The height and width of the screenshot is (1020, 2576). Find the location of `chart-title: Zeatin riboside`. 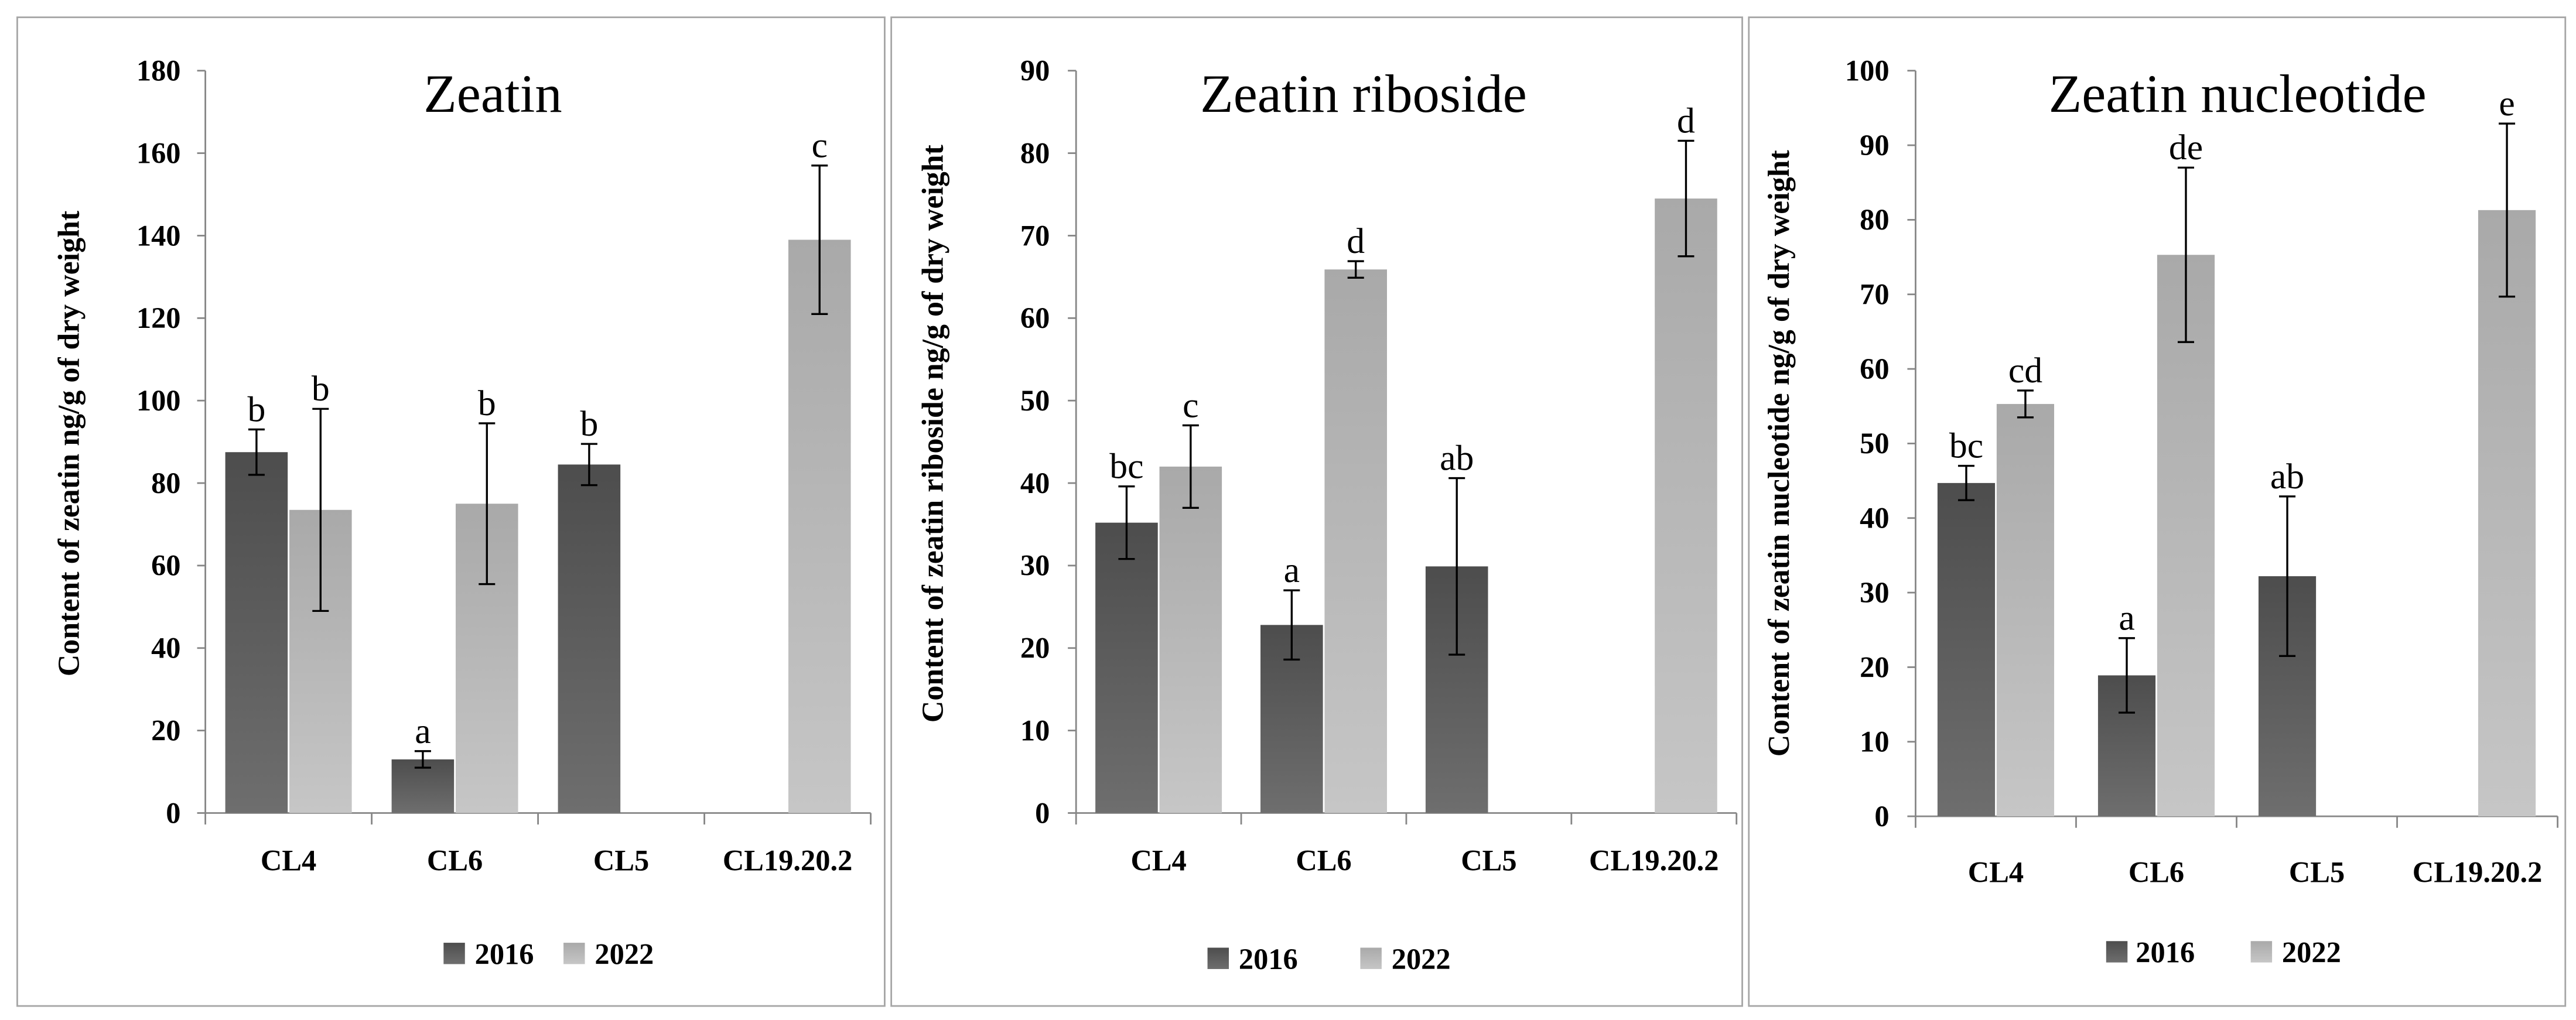

chart-title: Zeatin riboside is located at coordinates (1364, 94).